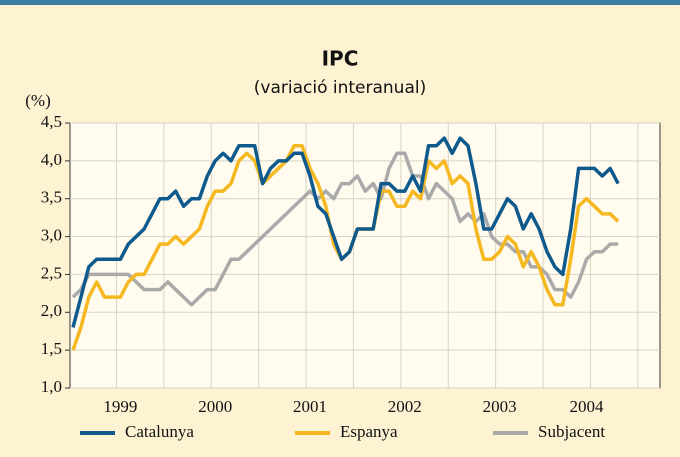 The height and width of the screenshot is (457, 680). What do you see at coordinates (340, 2) in the screenshot?
I see `top-border` at bounding box center [340, 2].